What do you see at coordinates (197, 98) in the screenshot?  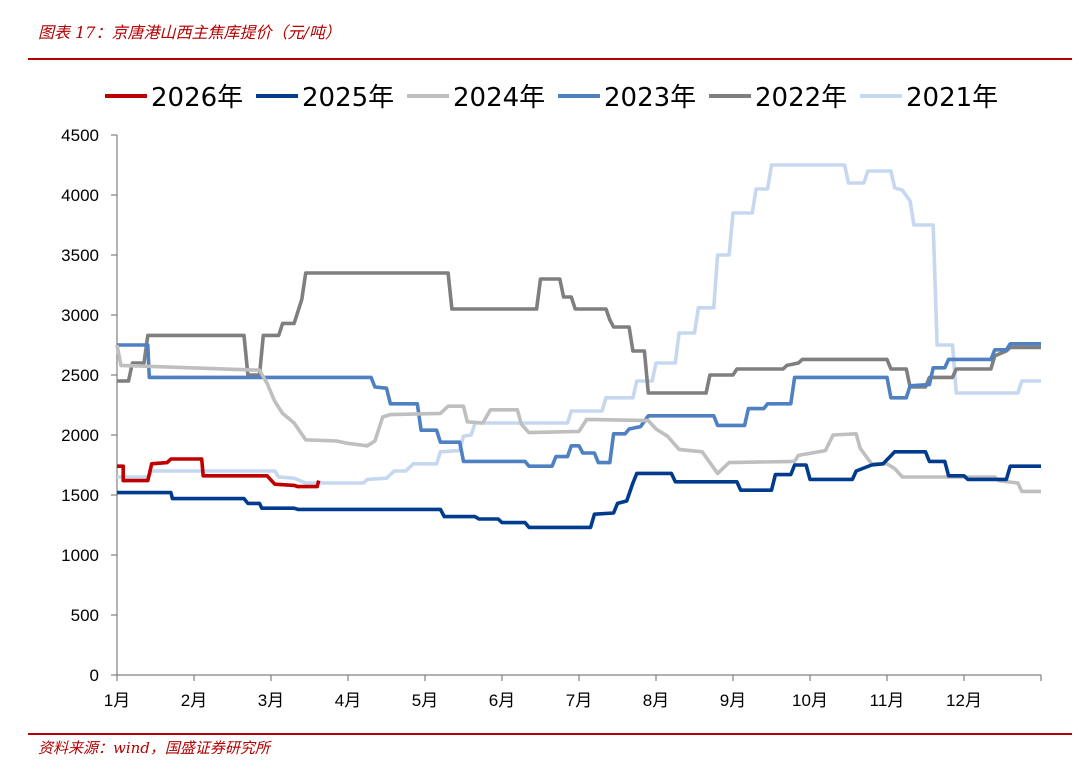 I see `legend-label: 2026年` at bounding box center [197, 98].